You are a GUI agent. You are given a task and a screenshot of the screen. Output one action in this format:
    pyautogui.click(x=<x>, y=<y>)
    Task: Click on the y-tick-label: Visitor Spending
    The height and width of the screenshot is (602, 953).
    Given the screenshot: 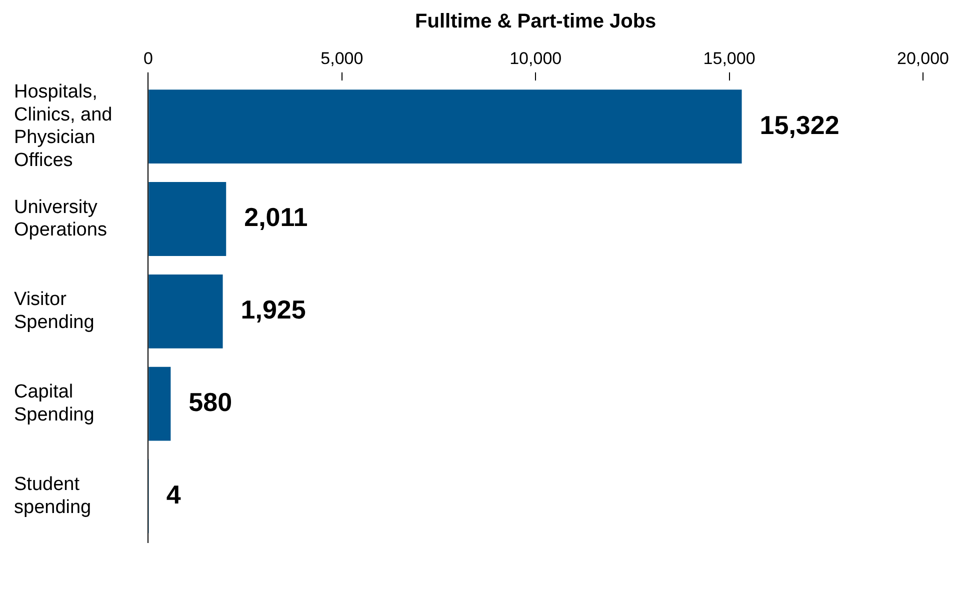 What is the action you would take?
    pyautogui.click(x=54, y=311)
    